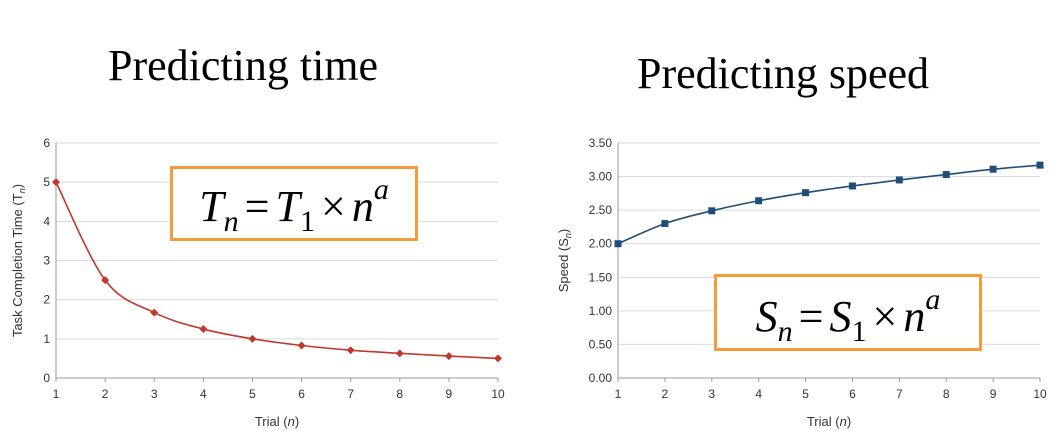 This screenshot has height=443, width=1062. I want to click on speed-formula: Sn = S1 × na, so click(848, 316).